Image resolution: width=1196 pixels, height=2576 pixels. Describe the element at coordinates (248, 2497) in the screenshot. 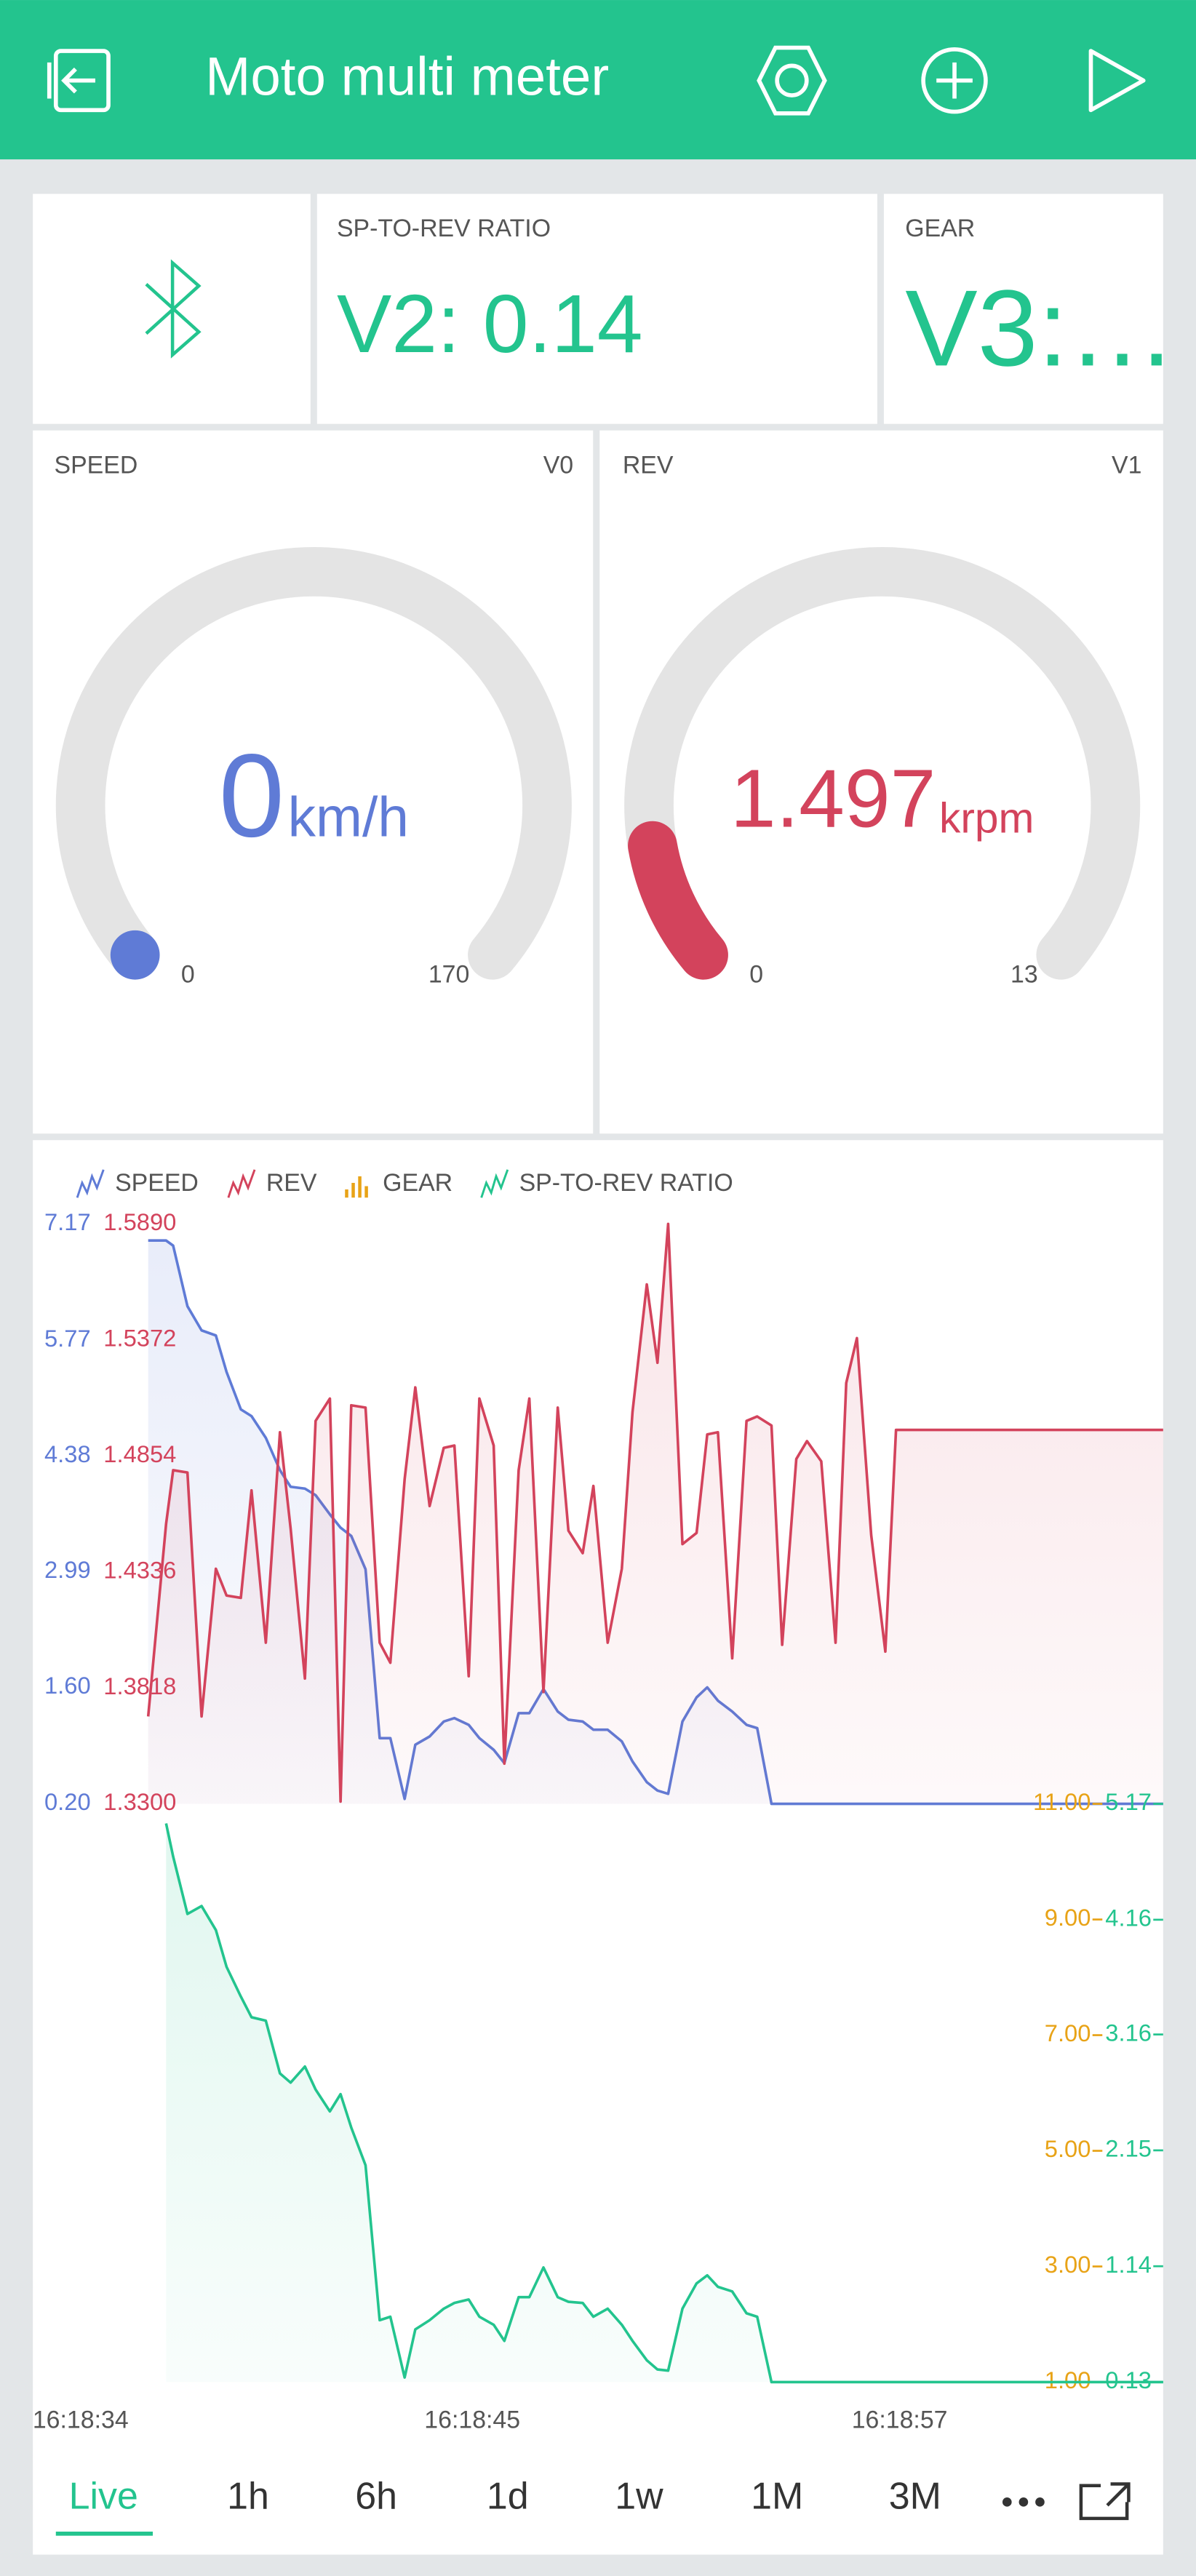

I see `time-range-tab: 1h` at that location.